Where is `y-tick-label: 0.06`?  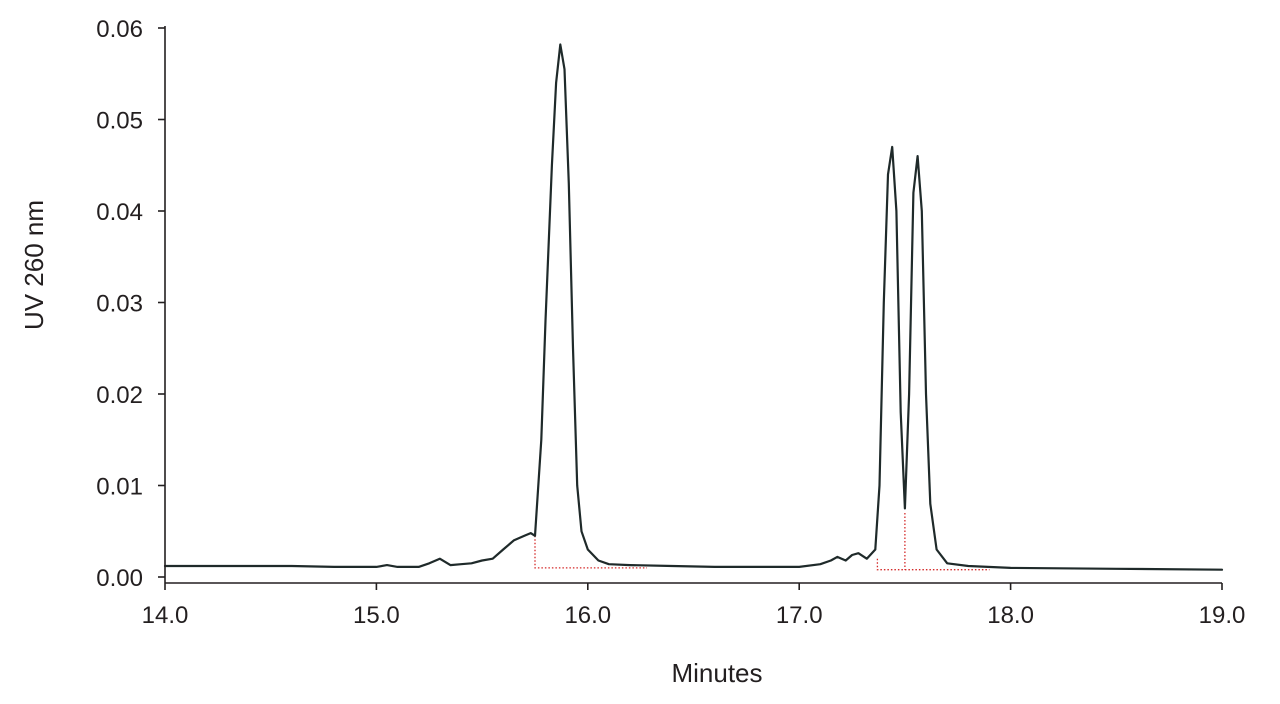 y-tick-label: 0.06 is located at coordinates (119, 29).